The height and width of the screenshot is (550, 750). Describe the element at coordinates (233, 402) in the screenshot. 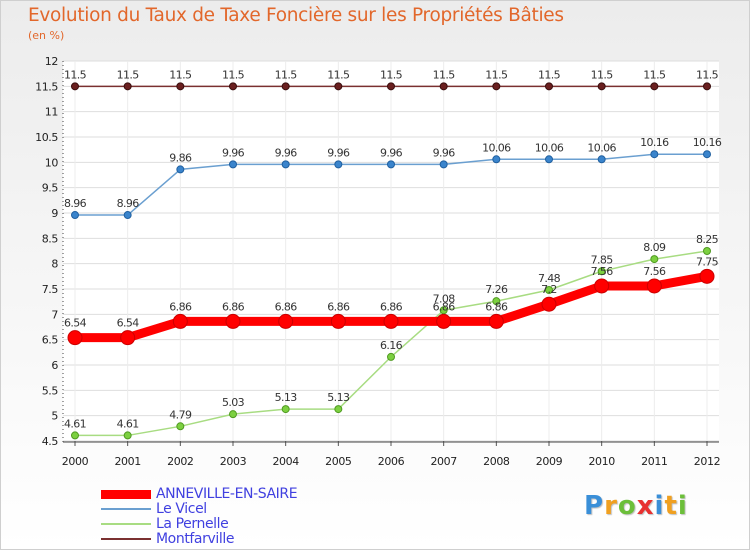

I see `data-label-la-pernelle: 5.03` at that location.